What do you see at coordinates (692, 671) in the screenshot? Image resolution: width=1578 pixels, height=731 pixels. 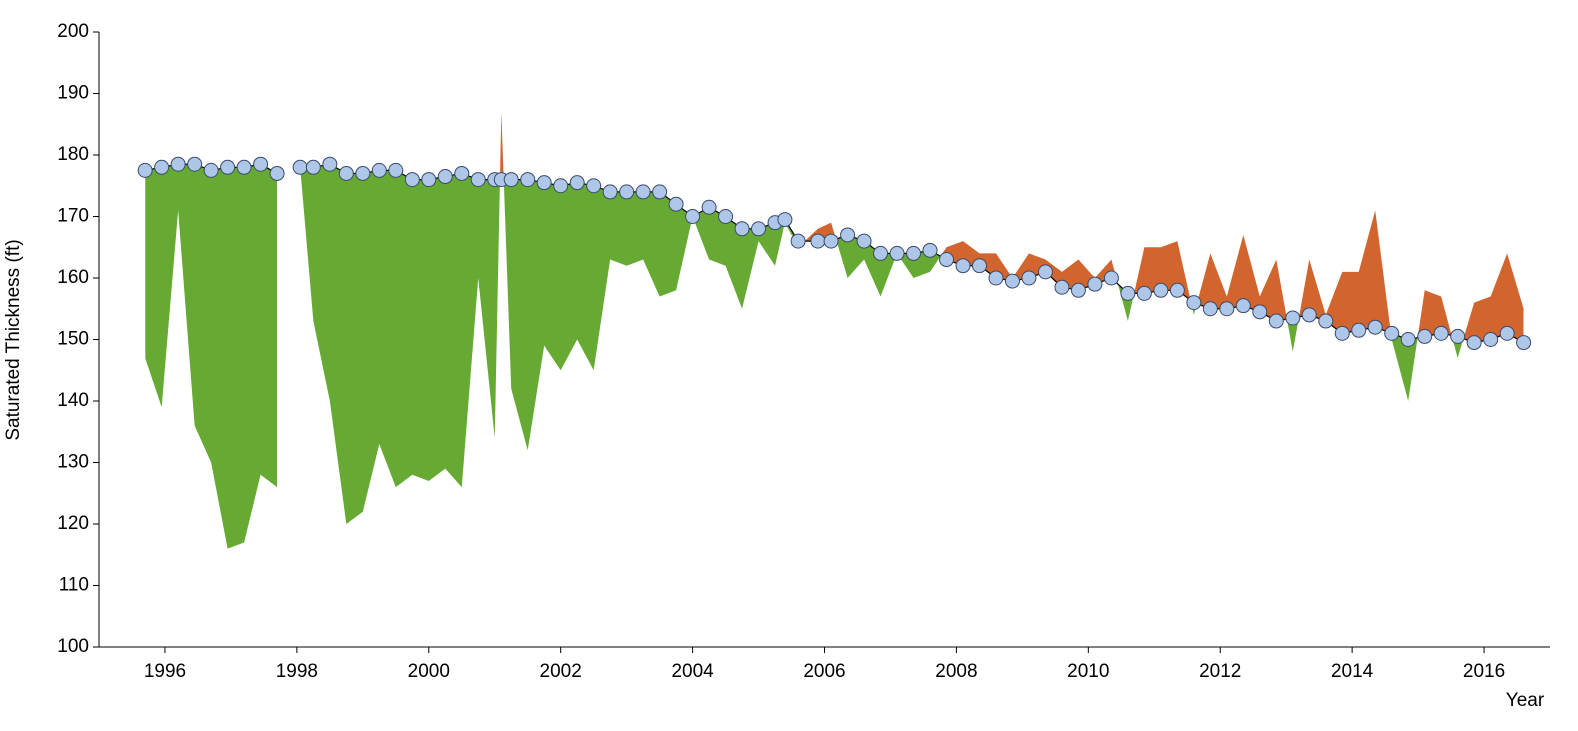 I see `x-tick-label: 2004` at bounding box center [692, 671].